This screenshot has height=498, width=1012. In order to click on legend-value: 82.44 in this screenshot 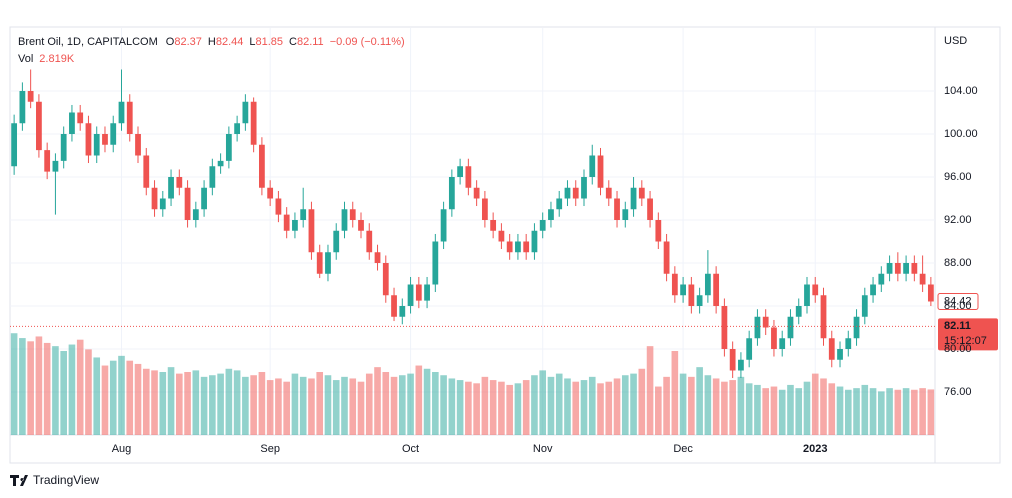, I will do `click(230, 42)`.